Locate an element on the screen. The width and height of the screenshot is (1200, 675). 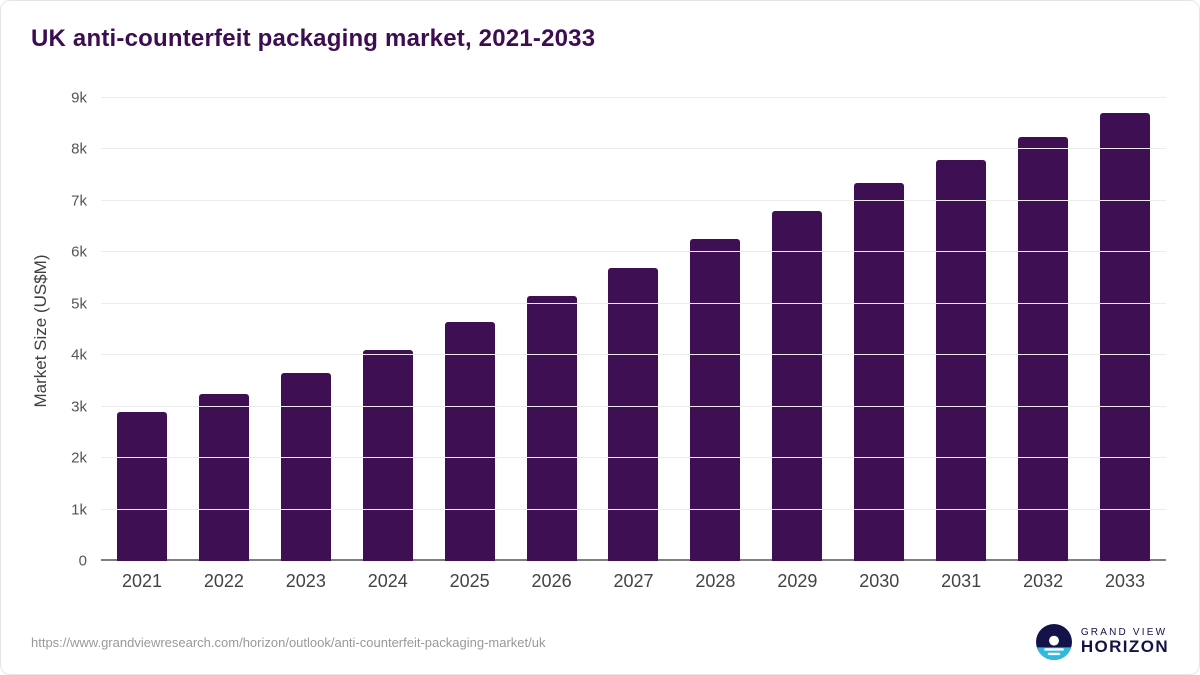
logo-bottom-text: HORIZON is located at coordinates (1124, 647).